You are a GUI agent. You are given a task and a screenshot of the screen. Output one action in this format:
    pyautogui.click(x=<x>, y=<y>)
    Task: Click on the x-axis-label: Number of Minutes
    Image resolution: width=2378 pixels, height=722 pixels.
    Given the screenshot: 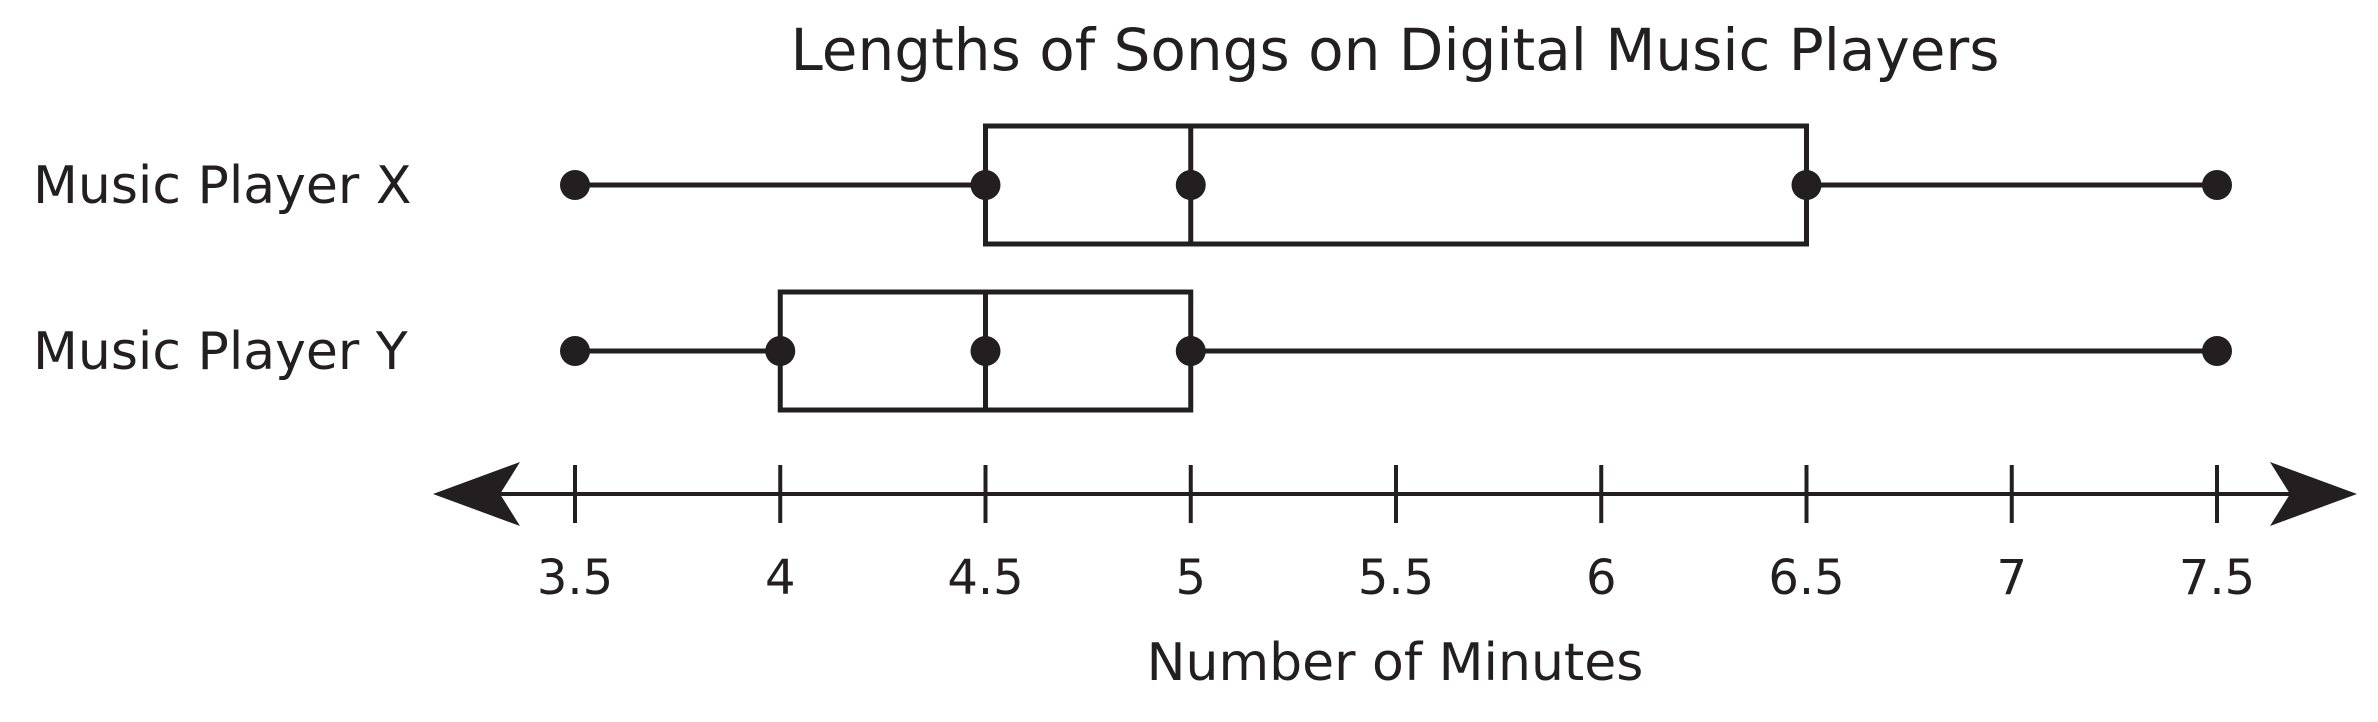 What is the action you would take?
    pyautogui.click(x=1395, y=663)
    